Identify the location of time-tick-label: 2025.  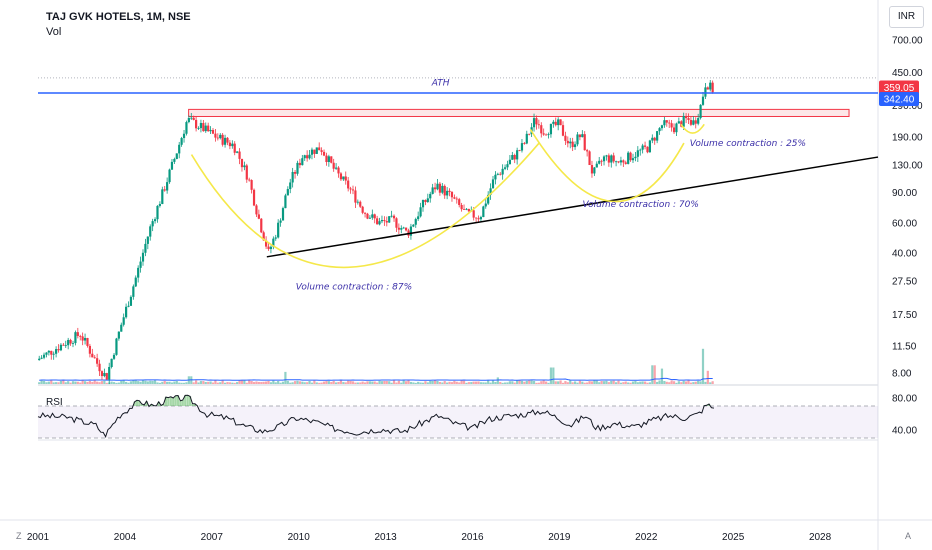
(733, 537).